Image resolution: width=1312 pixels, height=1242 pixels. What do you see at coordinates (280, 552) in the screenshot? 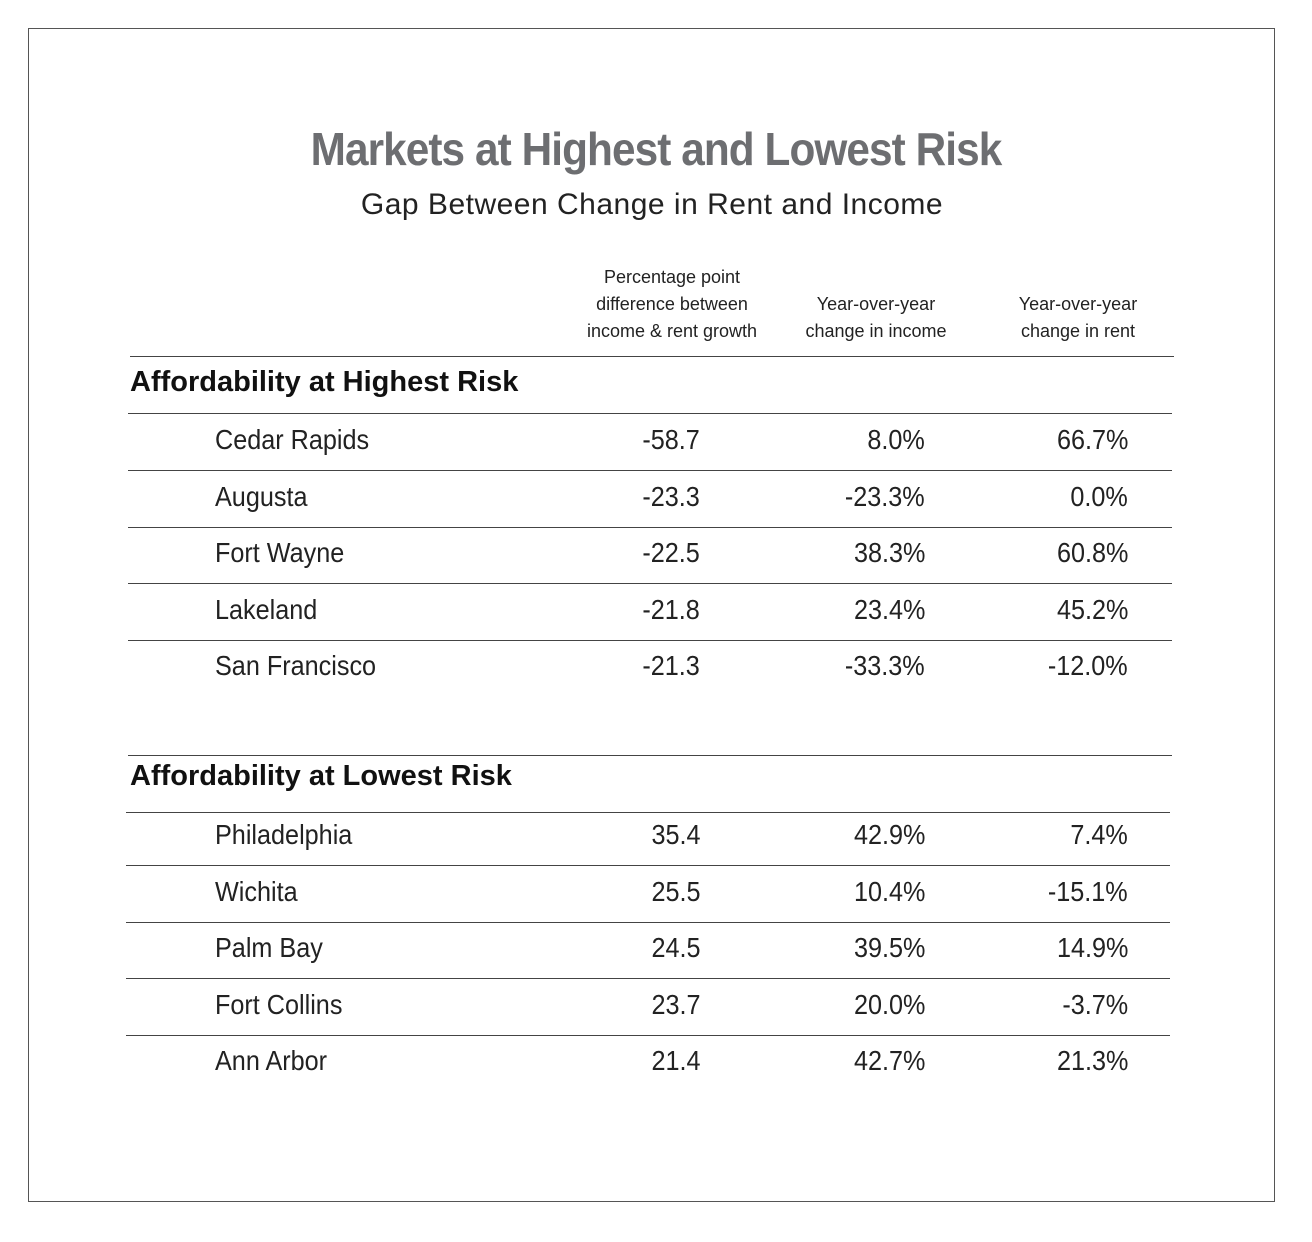
I see `market-name: Fort Wayne` at bounding box center [280, 552].